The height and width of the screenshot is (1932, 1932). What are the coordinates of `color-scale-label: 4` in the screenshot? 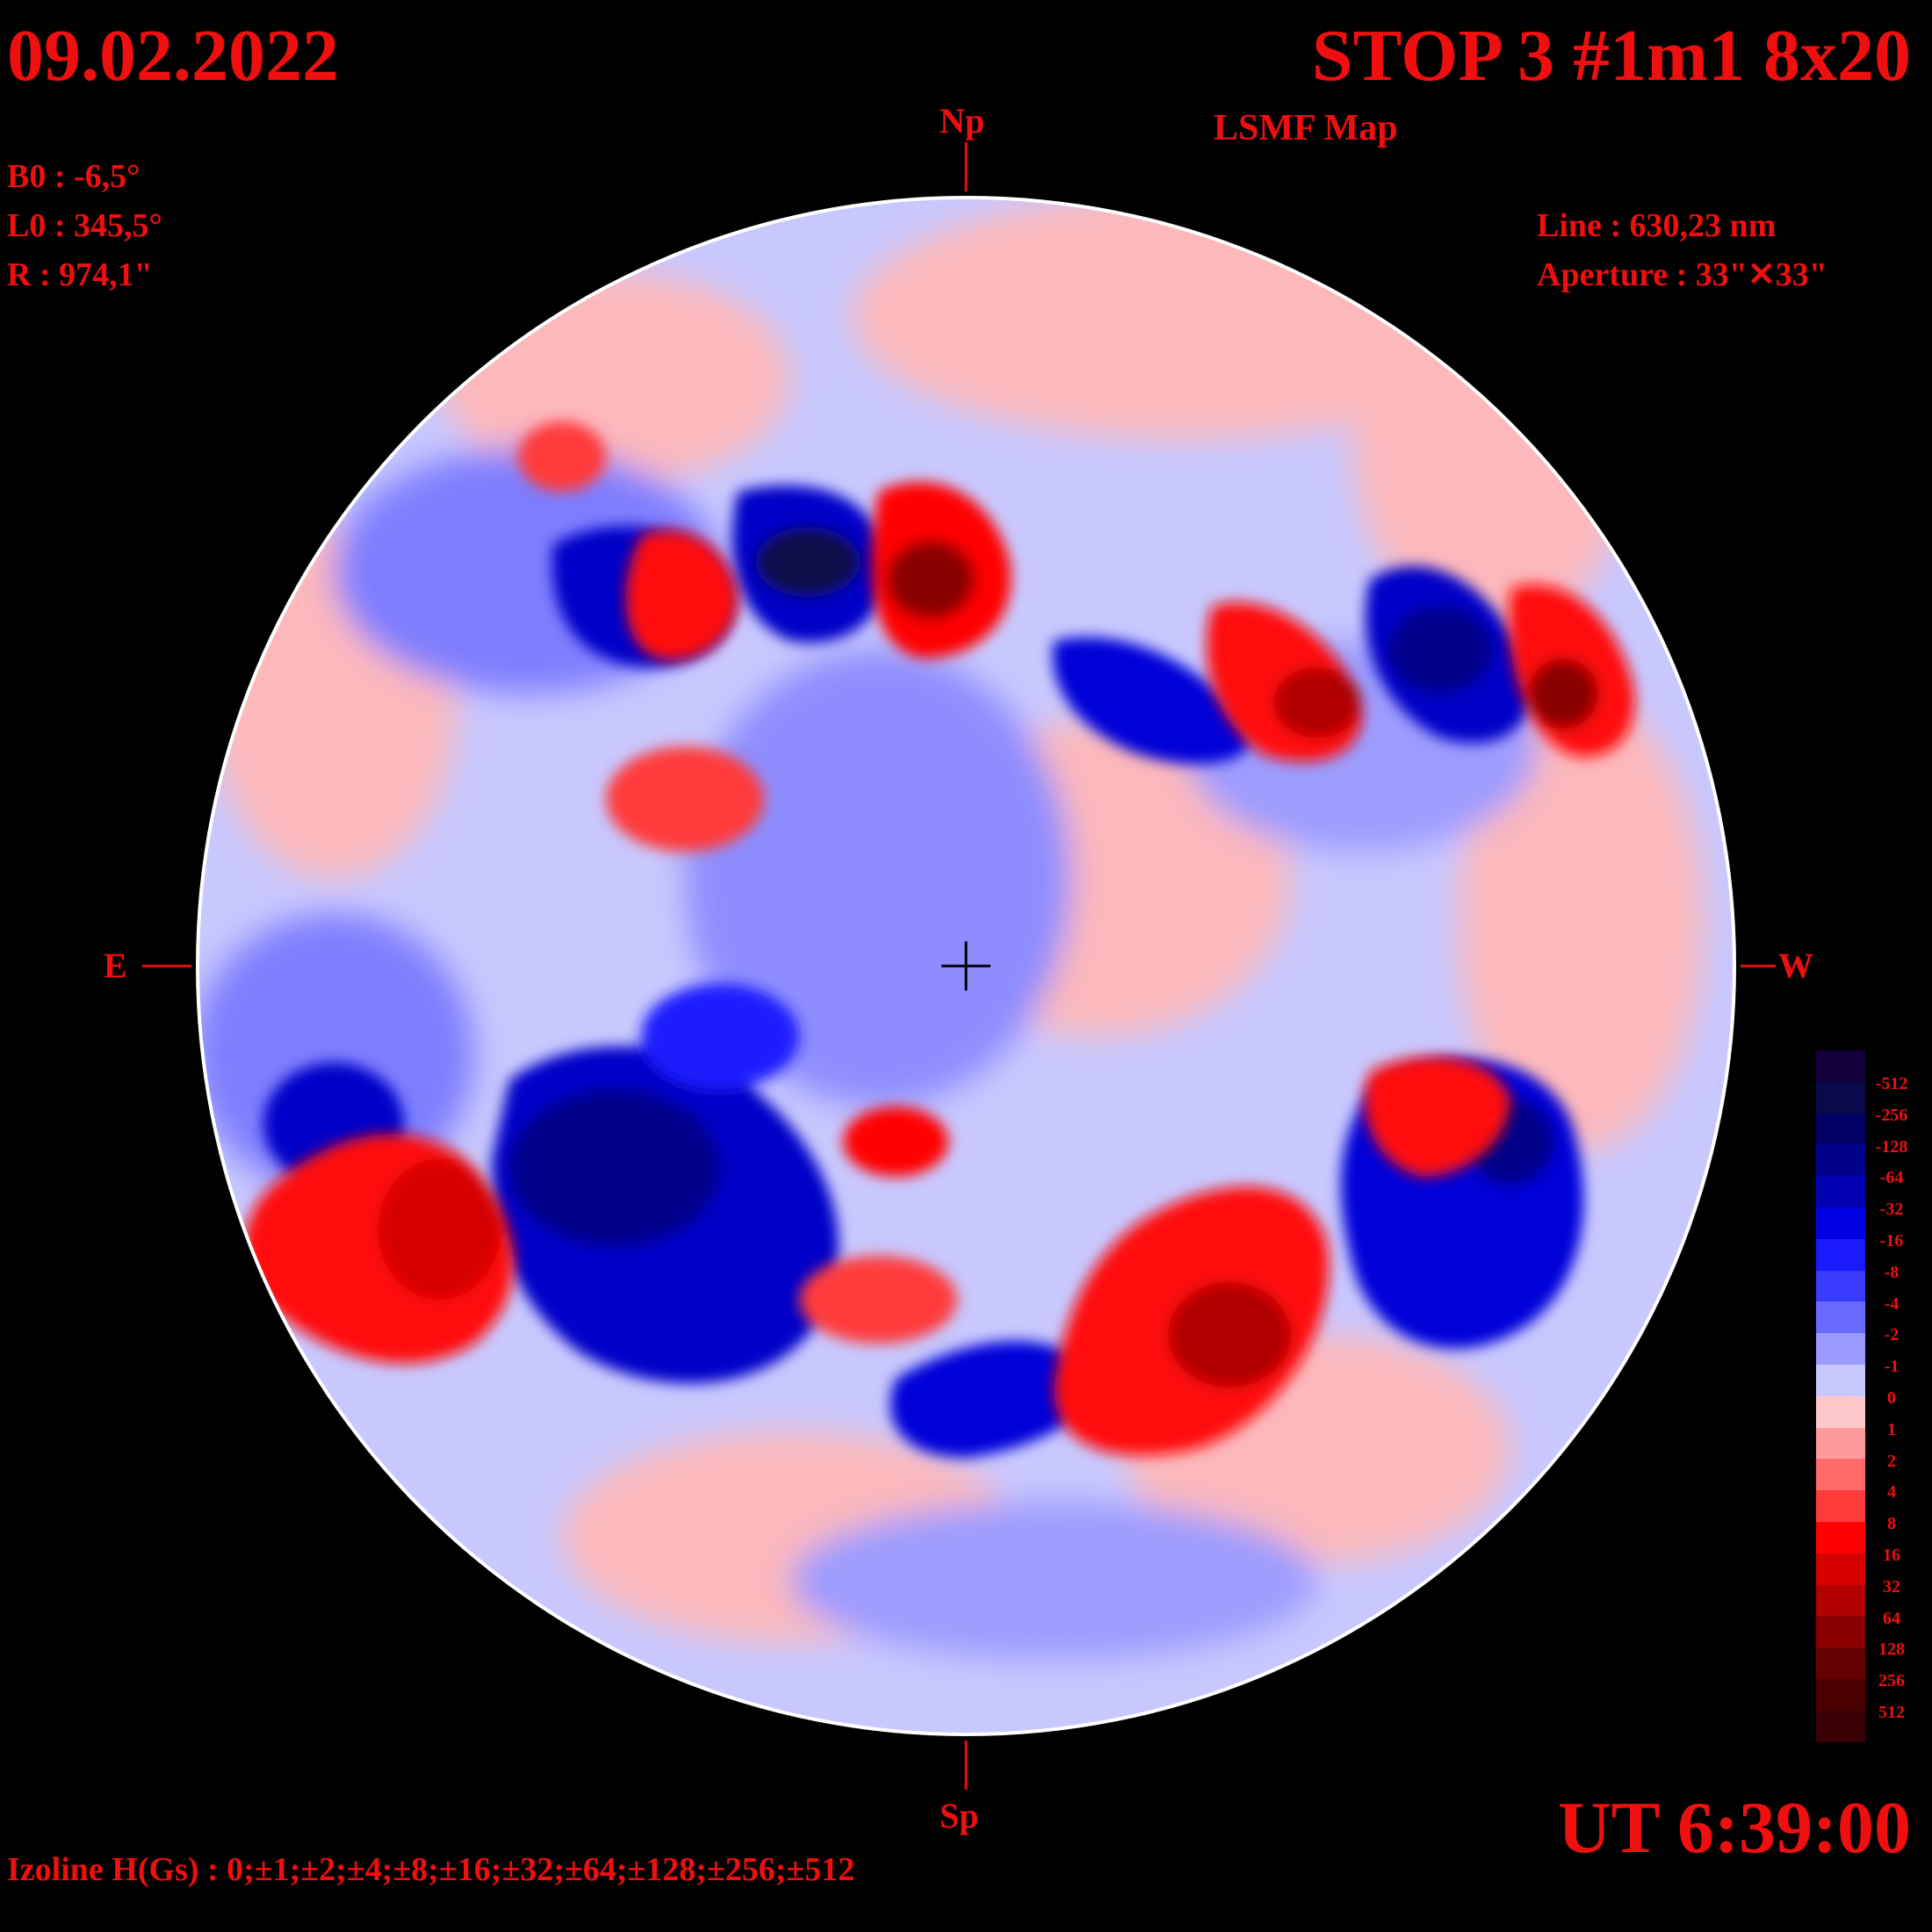 It's located at (1891, 1492).